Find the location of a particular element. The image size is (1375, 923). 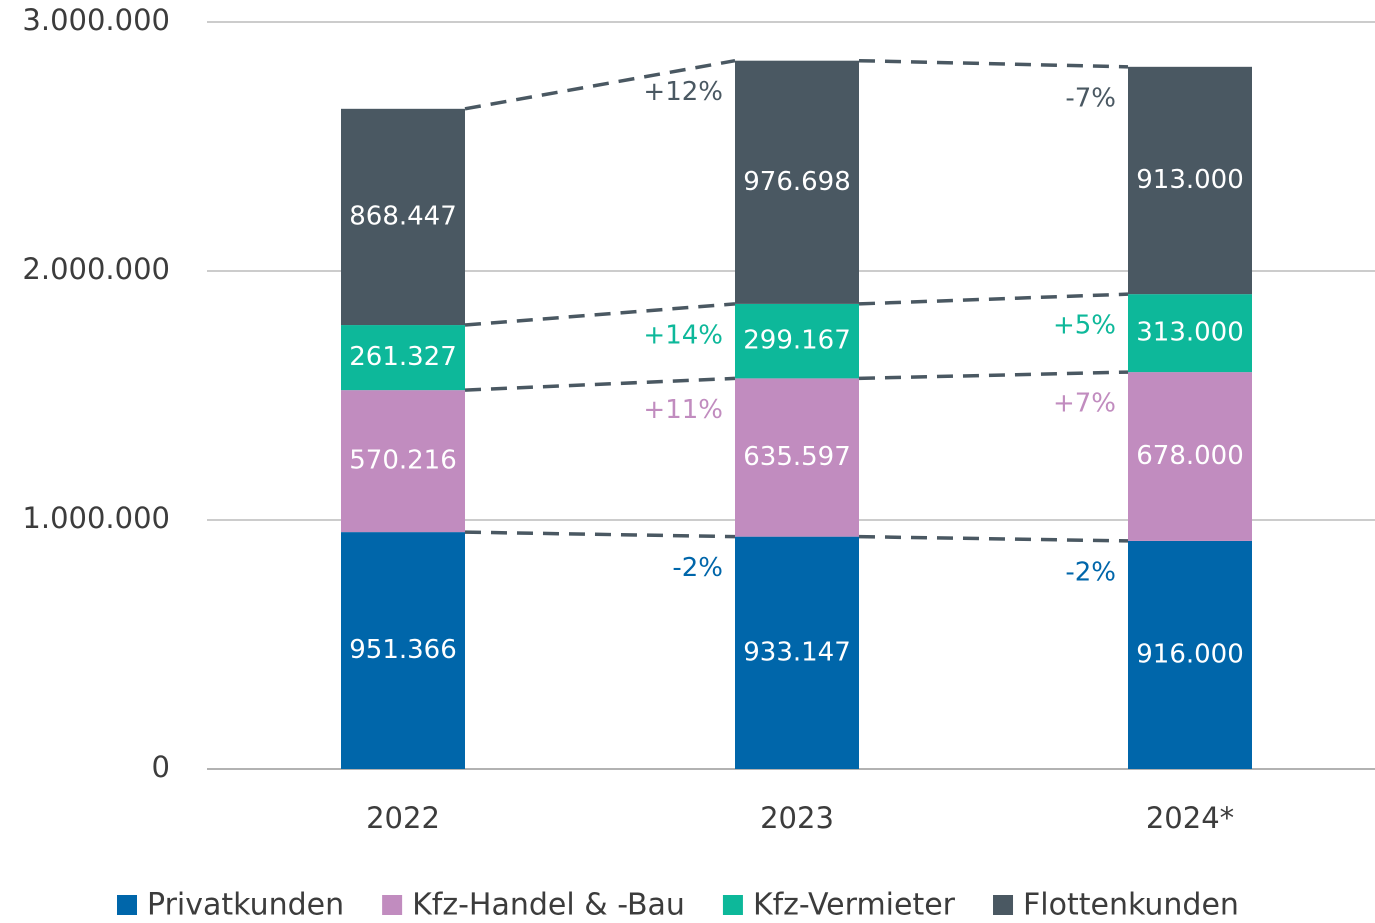

value-label: 313.000 is located at coordinates (1190, 333).